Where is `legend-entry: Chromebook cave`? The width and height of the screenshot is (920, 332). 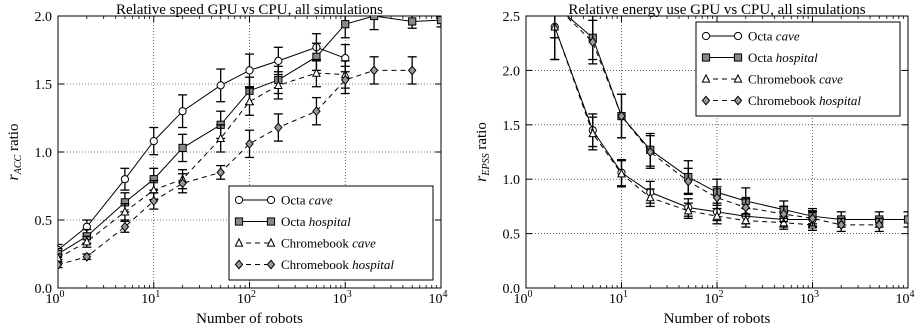 legend-entry: Chromebook cave is located at coordinates (328, 243).